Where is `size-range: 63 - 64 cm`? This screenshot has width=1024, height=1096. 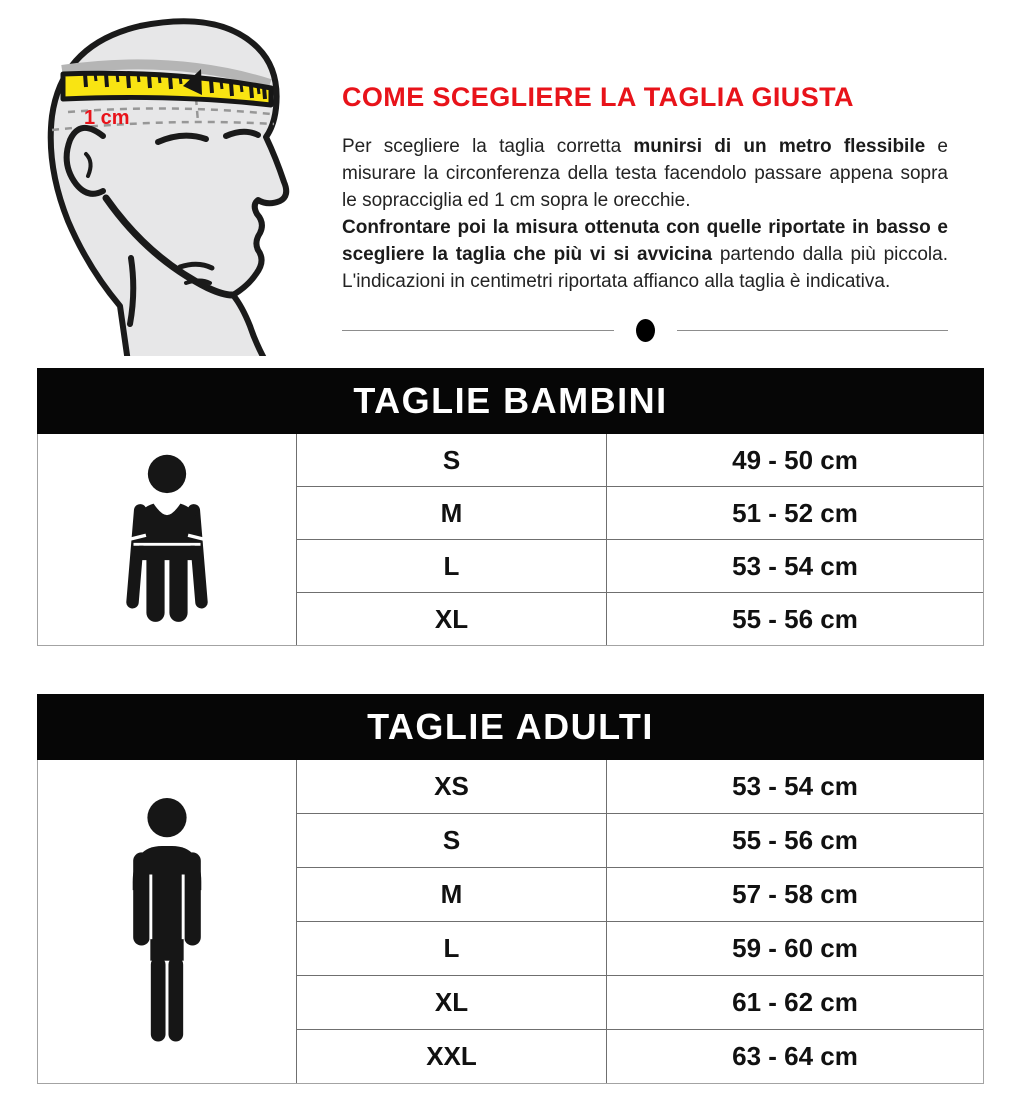
size-range: 63 - 64 cm is located at coordinates (795, 1056).